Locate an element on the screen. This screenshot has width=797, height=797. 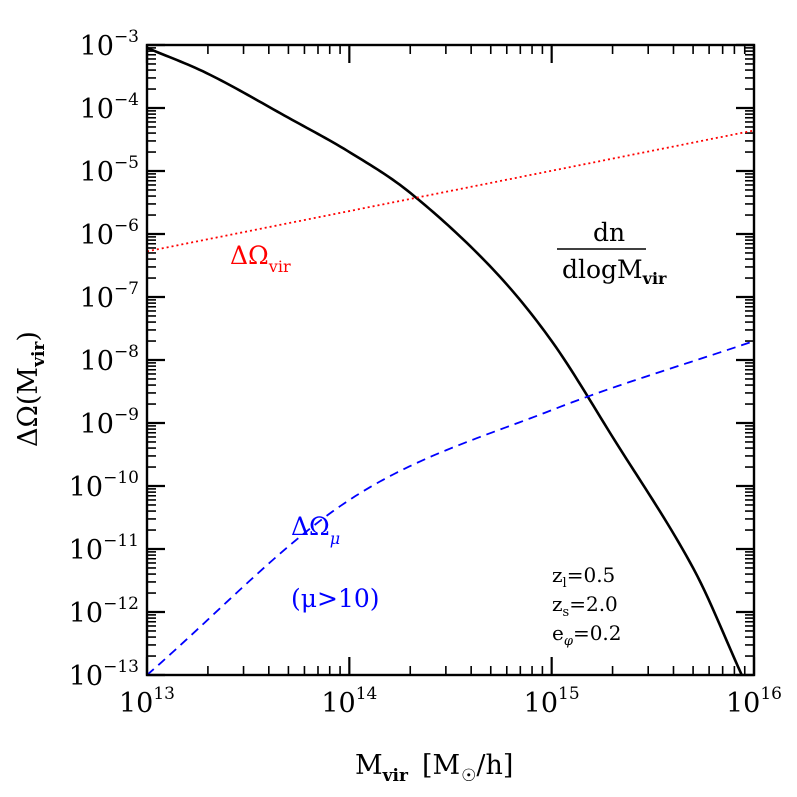
annotation-mu-condition: (μ>10) is located at coordinates (335, 598).